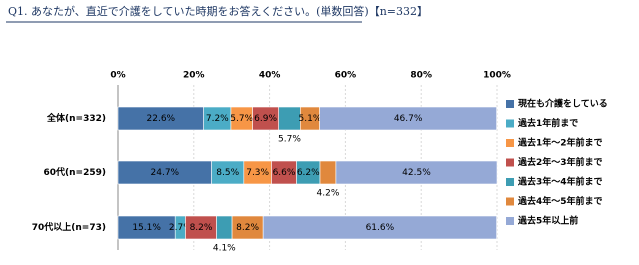 The width and height of the screenshot is (639, 265). What do you see at coordinates (497, 76) in the screenshot?
I see `x-tick-label: 100%` at bounding box center [497, 76].